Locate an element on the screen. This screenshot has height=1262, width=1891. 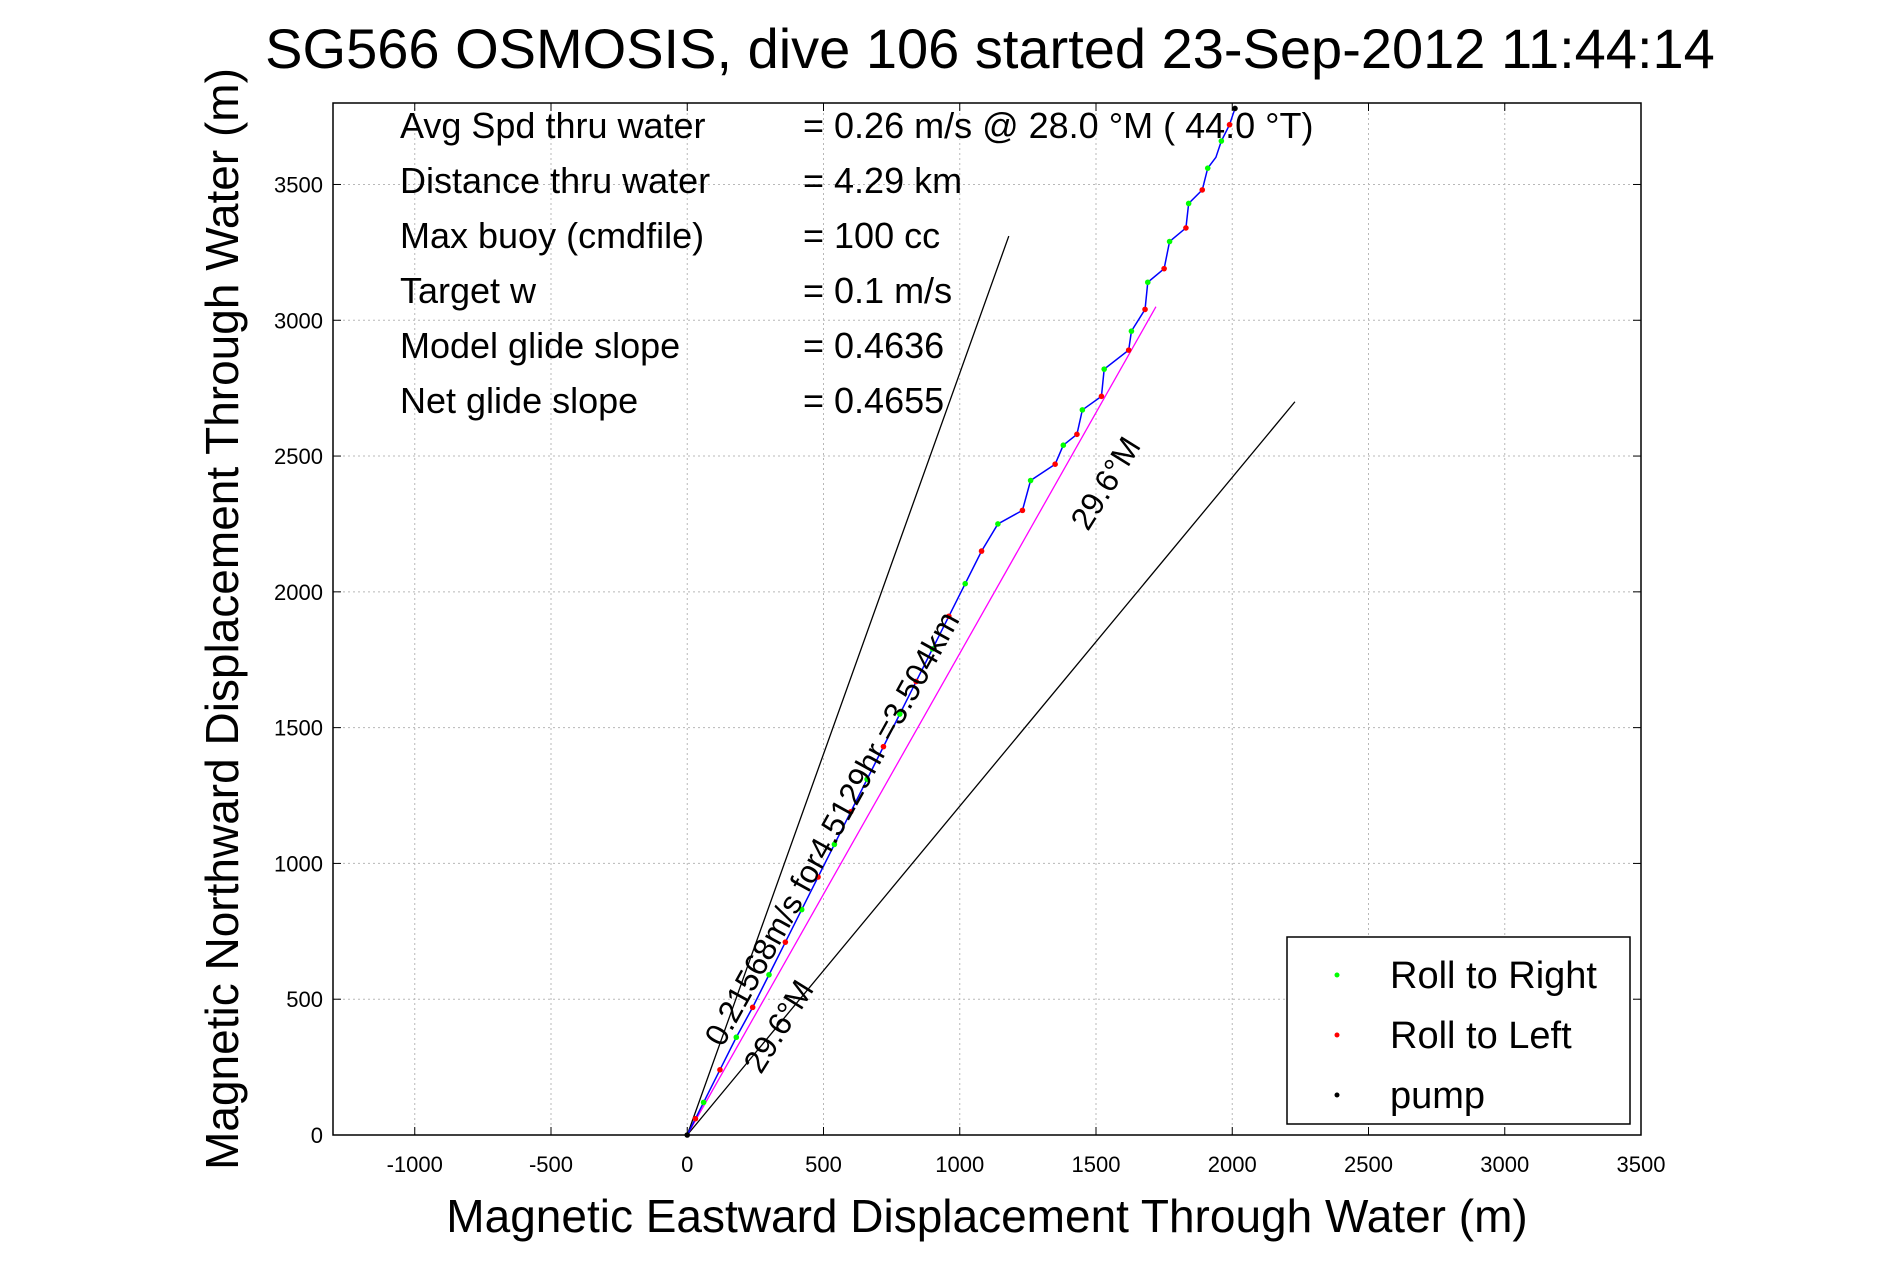
stat-label: Net glide slope is located at coordinates (519, 400).